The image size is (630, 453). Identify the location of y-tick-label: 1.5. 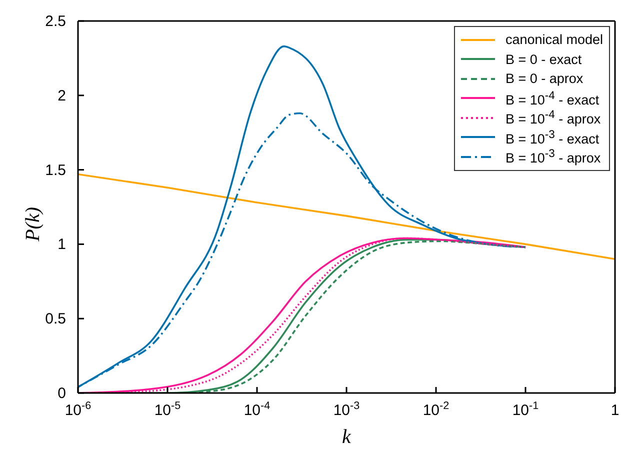
(55, 170).